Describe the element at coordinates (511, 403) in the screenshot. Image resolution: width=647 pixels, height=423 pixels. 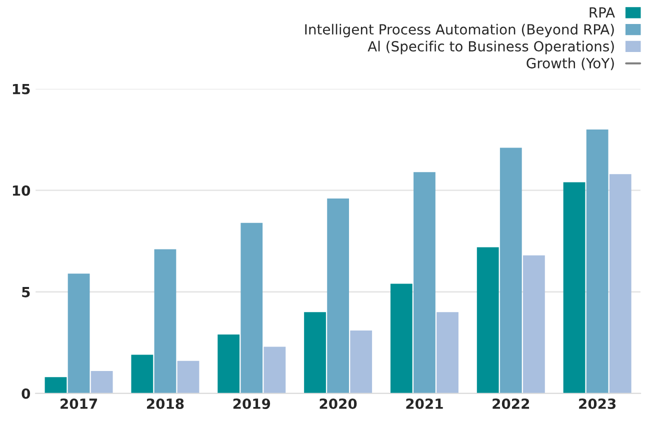
I see `x-tick-label: 2022` at that location.